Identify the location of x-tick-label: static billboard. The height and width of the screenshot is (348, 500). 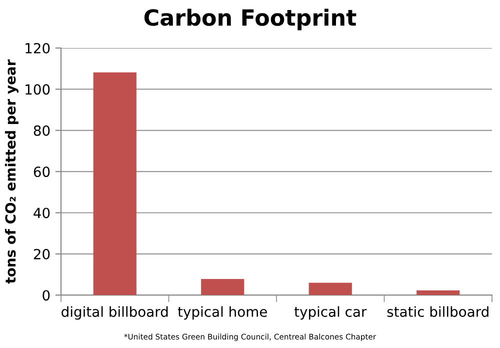
(437, 311).